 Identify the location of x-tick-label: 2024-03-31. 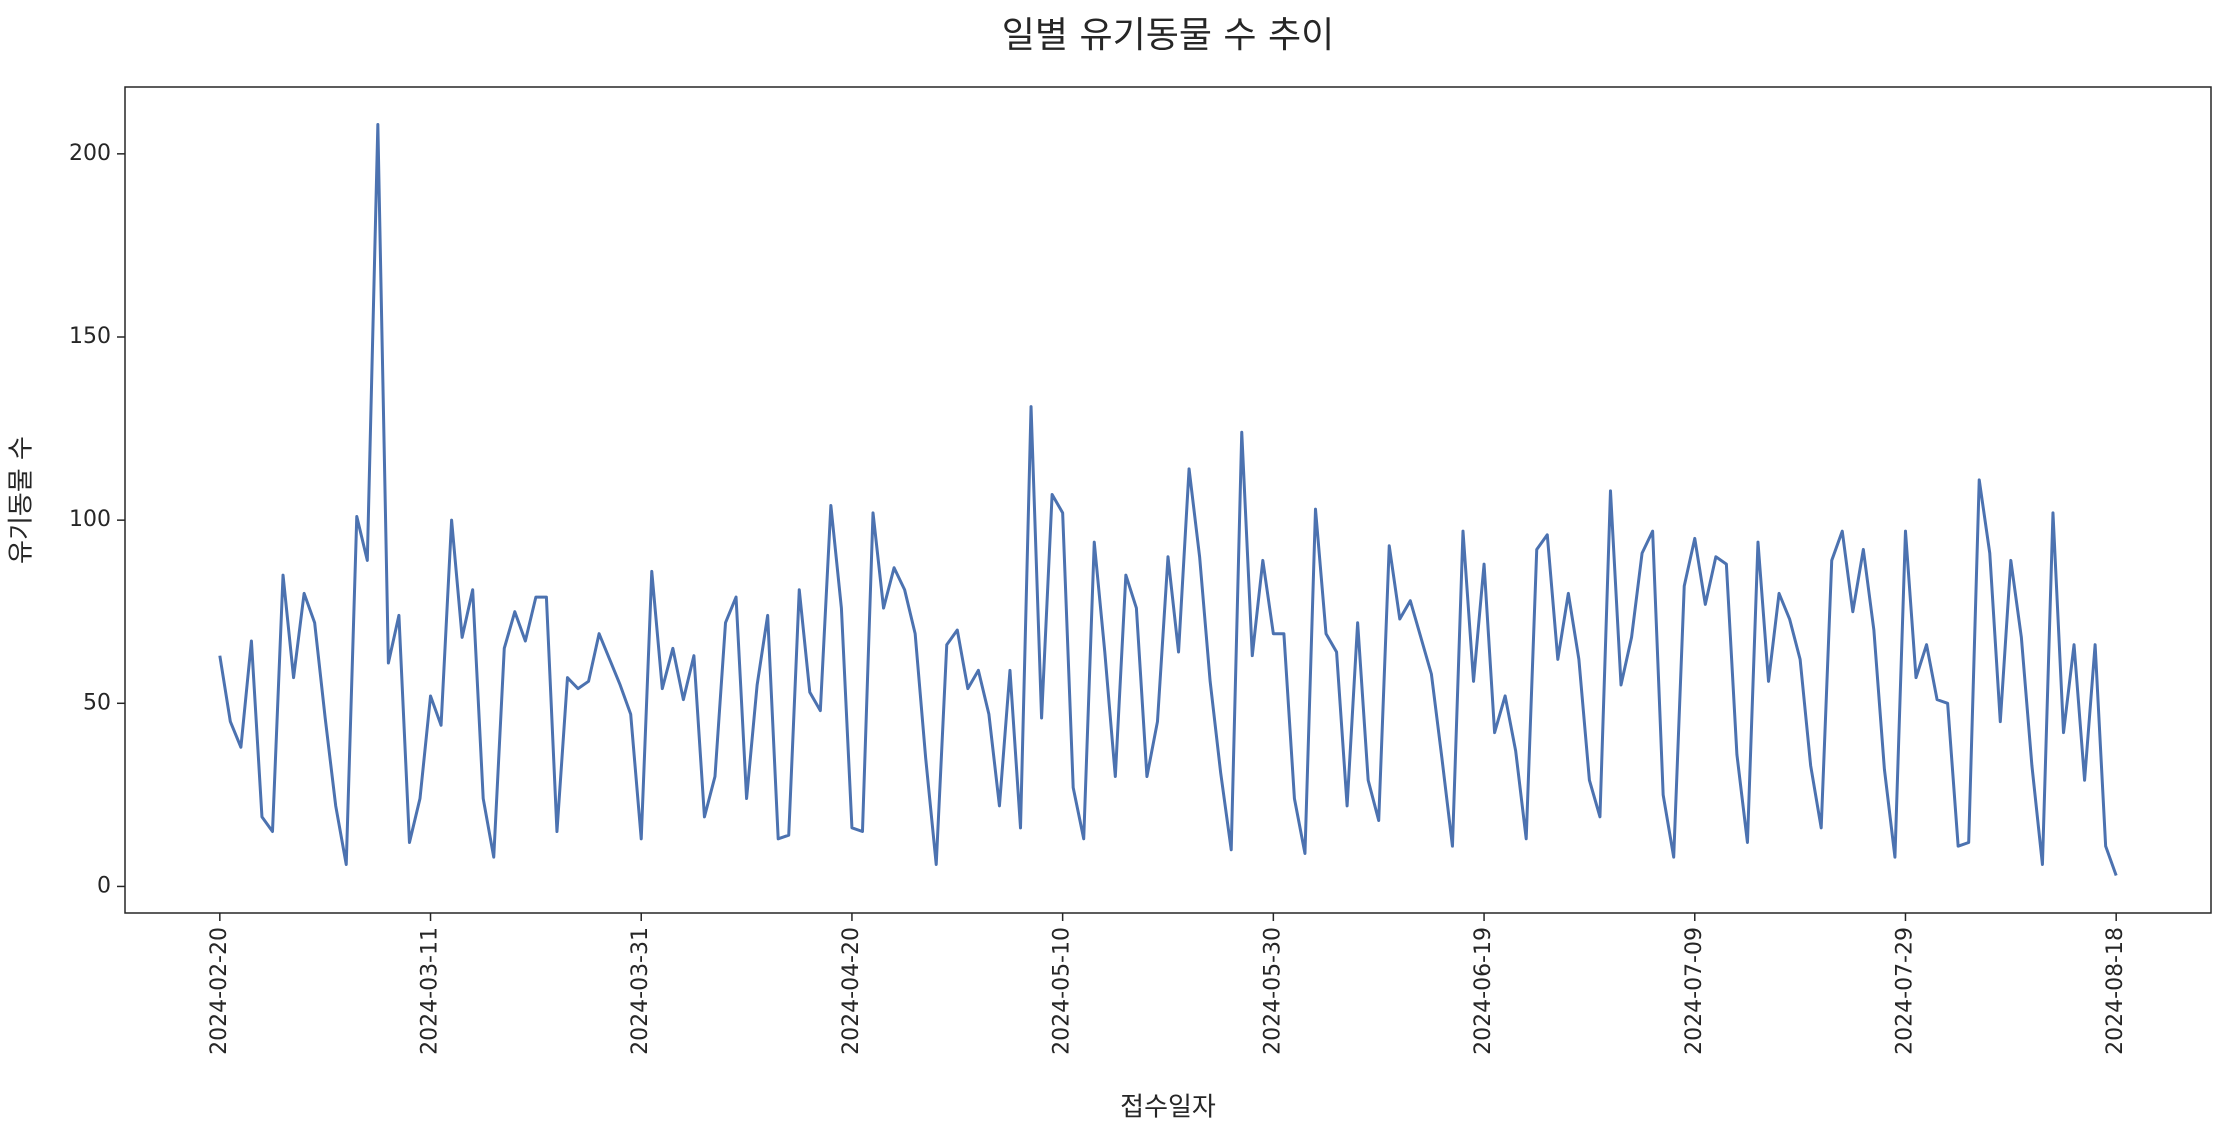
(640, 991).